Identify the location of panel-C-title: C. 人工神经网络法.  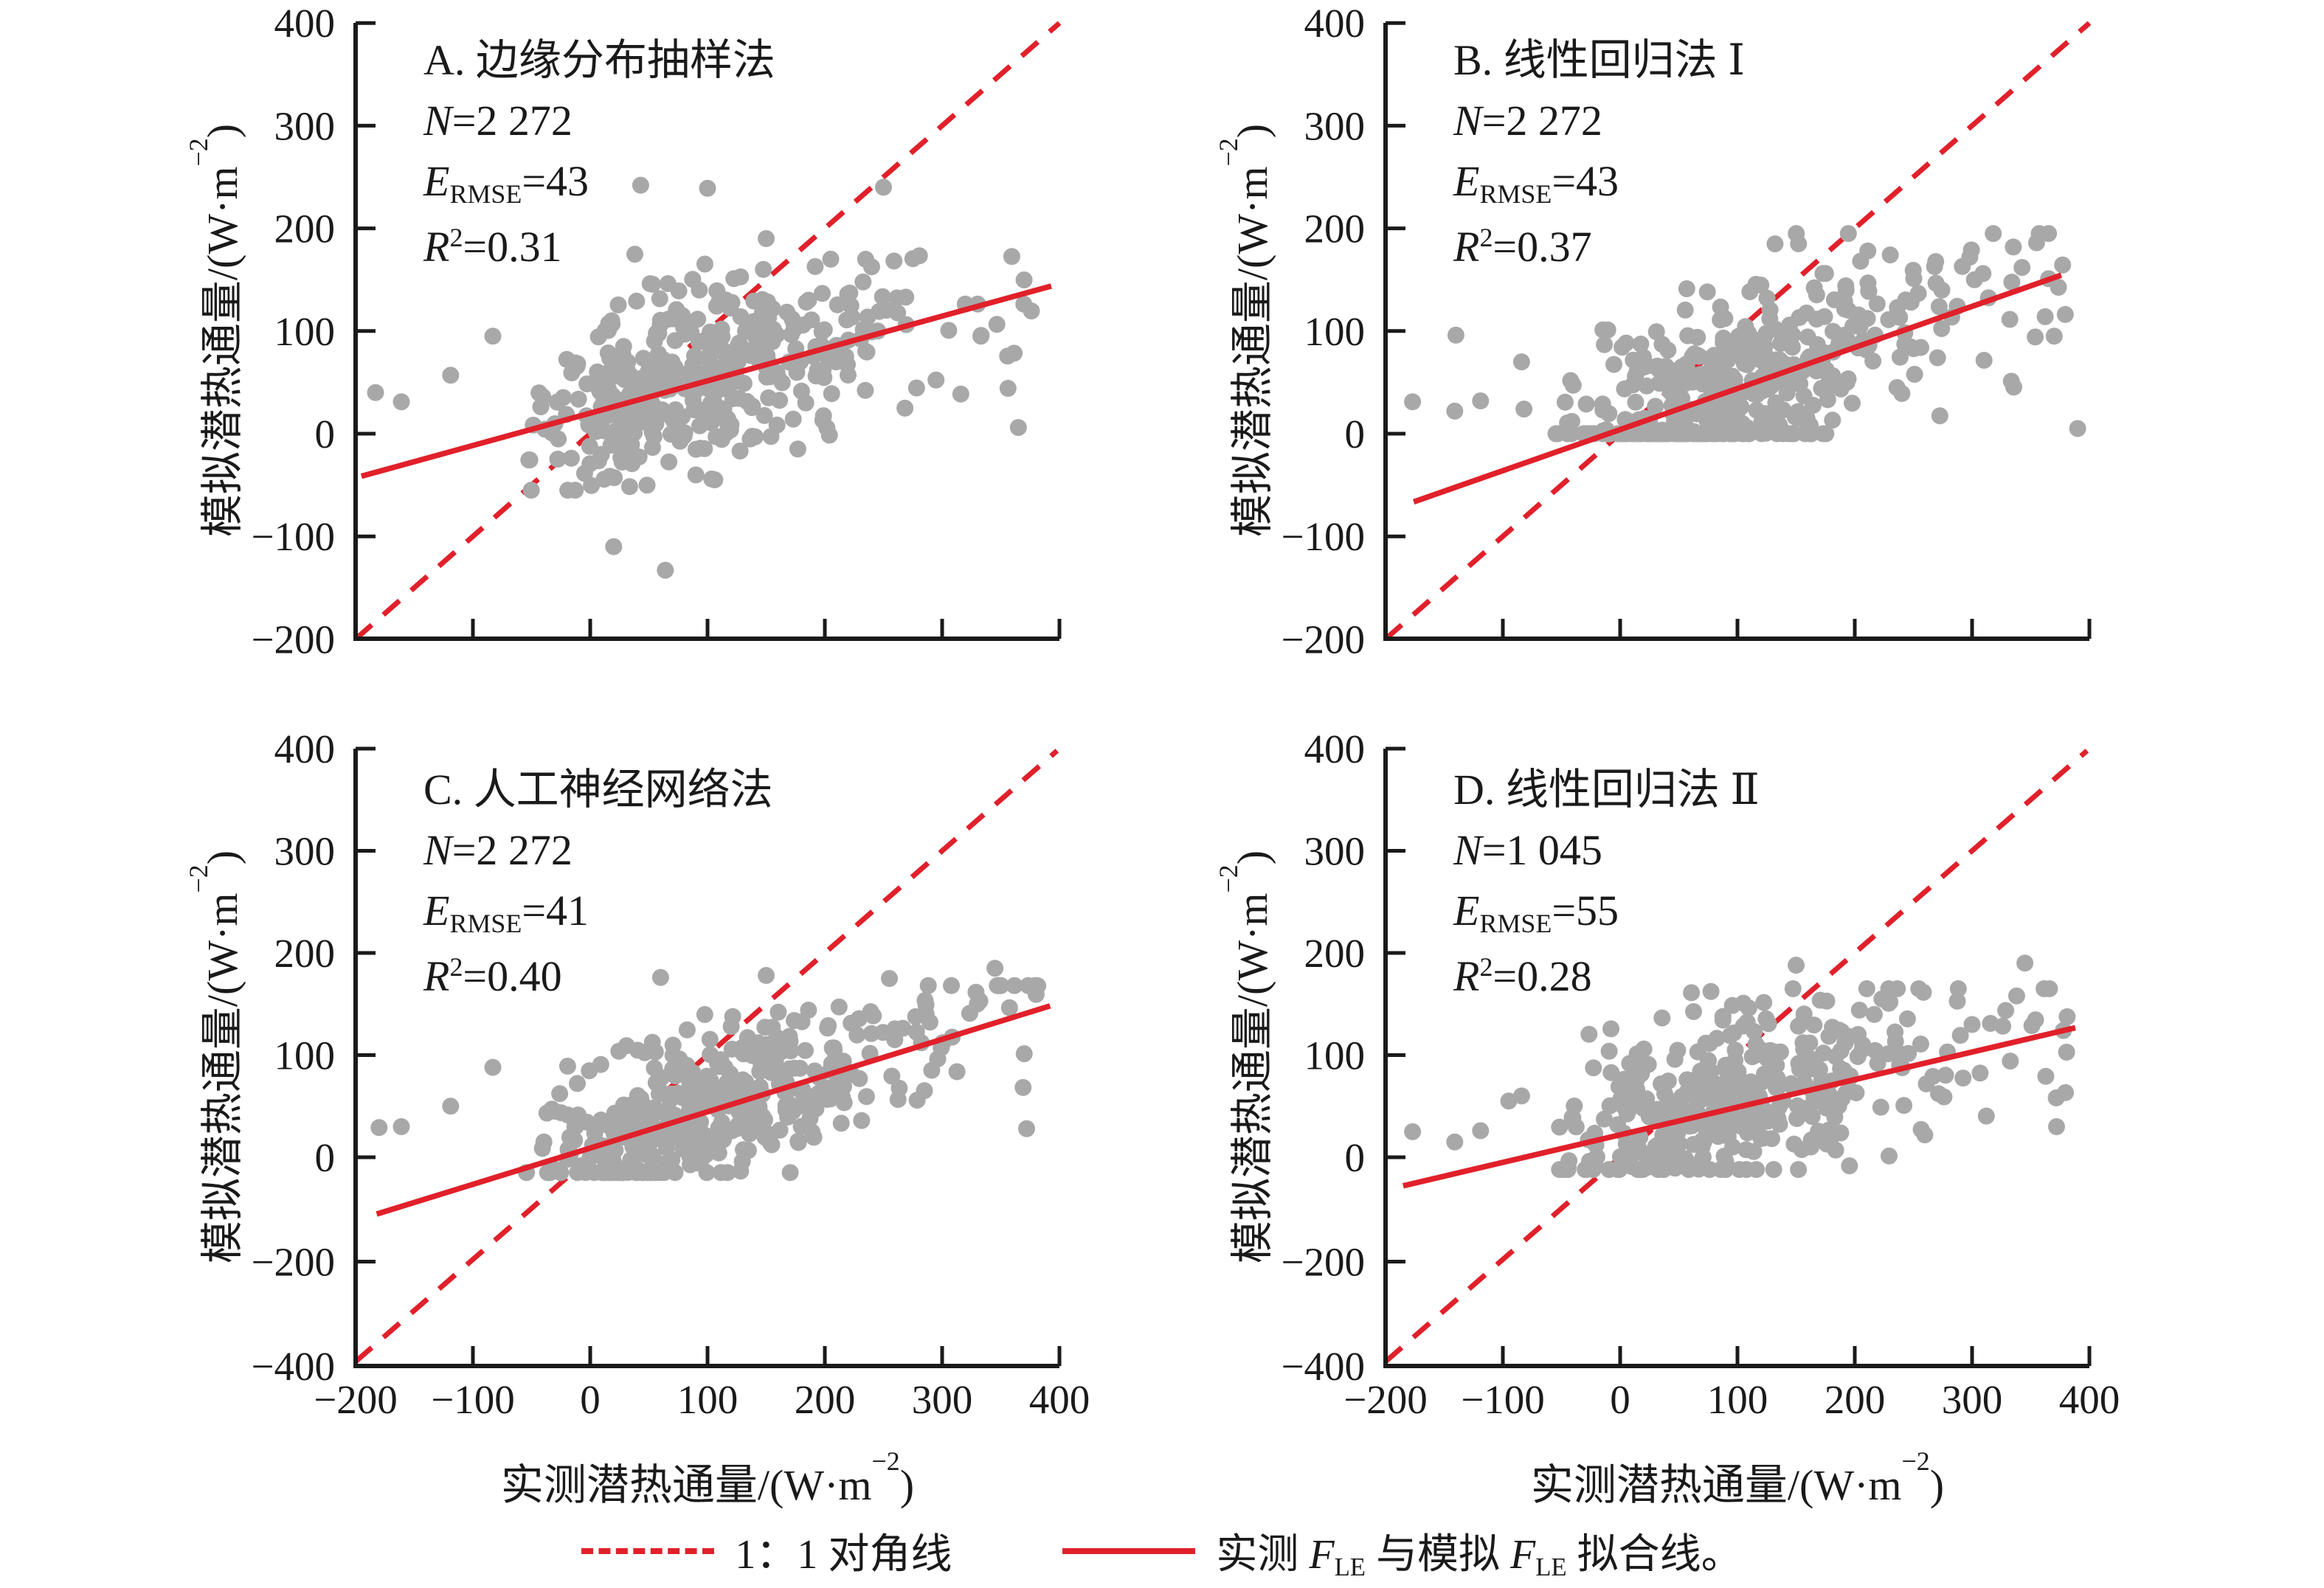
(598, 790).